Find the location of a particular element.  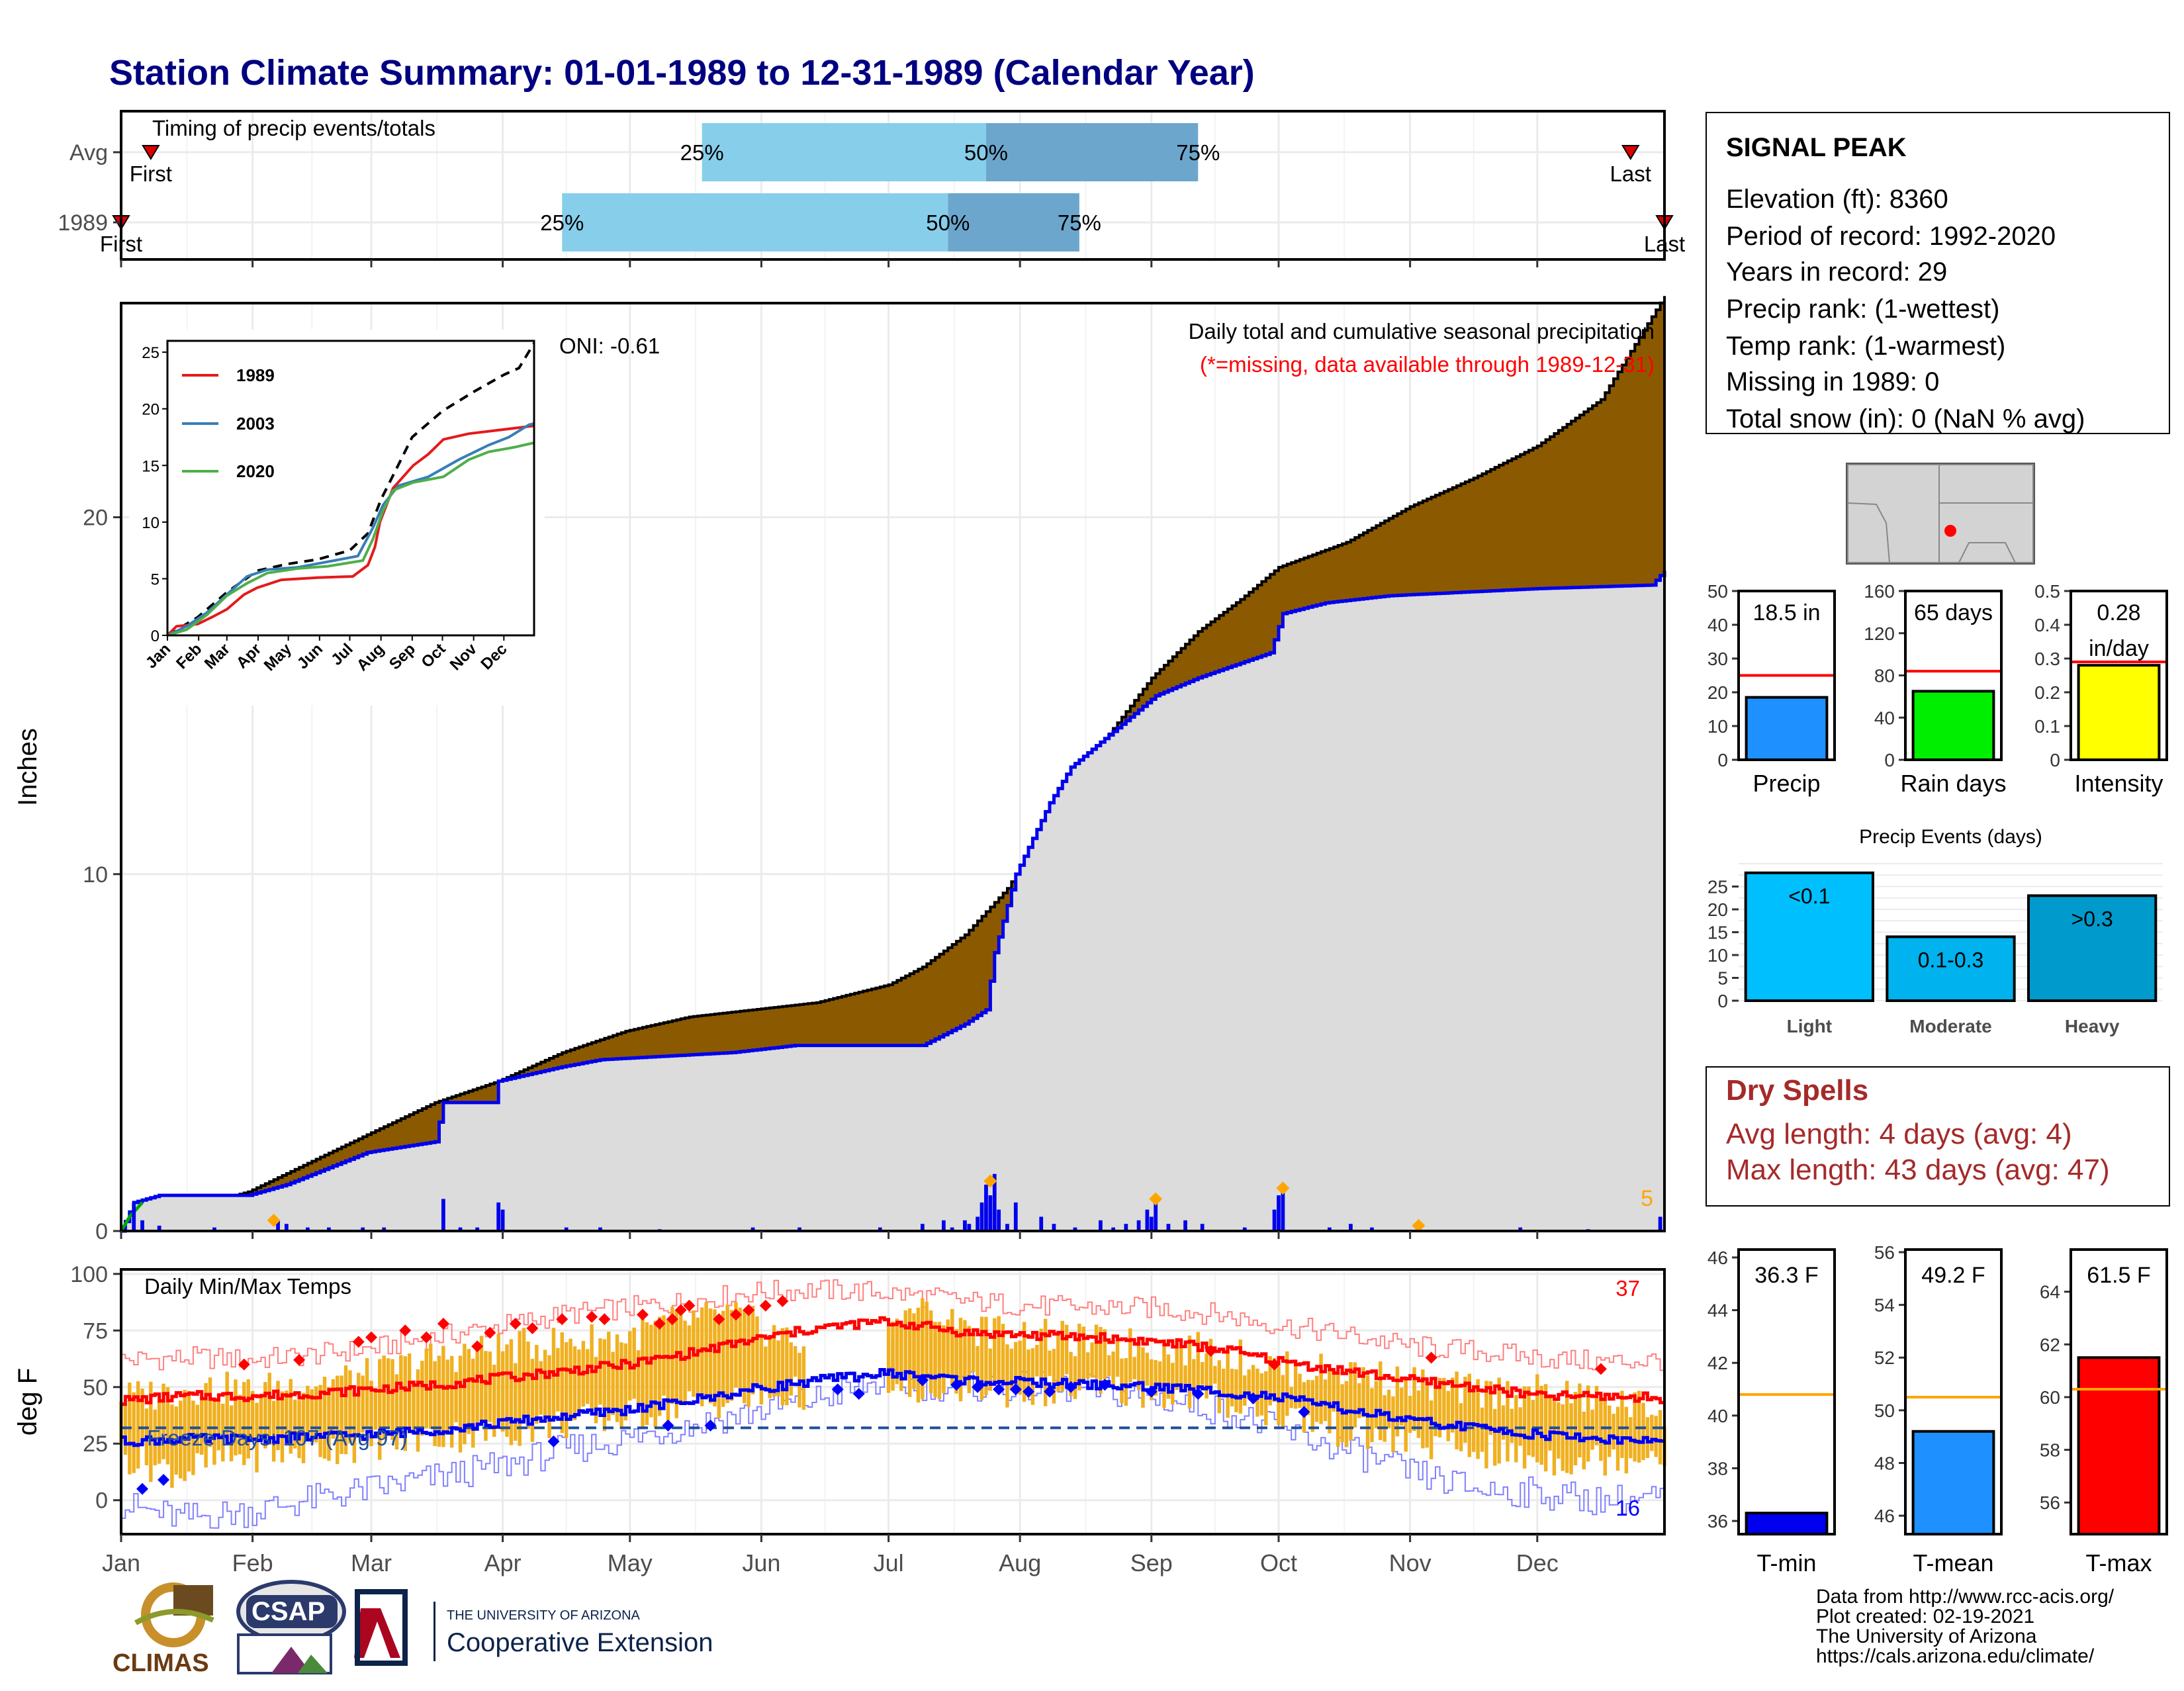

summary-y-tick-label: 20 is located at coordinates (1718, 693).